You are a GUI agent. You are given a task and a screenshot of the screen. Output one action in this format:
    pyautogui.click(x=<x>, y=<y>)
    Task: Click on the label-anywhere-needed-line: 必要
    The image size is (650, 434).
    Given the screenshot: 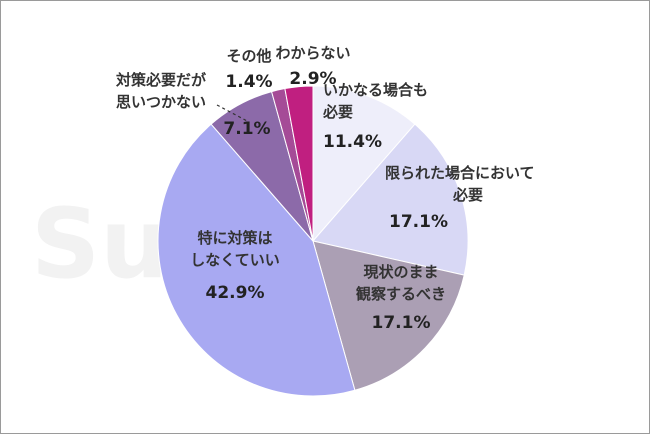 What is the action you would take?
    pyautogui.click(x=337, y=112)
    